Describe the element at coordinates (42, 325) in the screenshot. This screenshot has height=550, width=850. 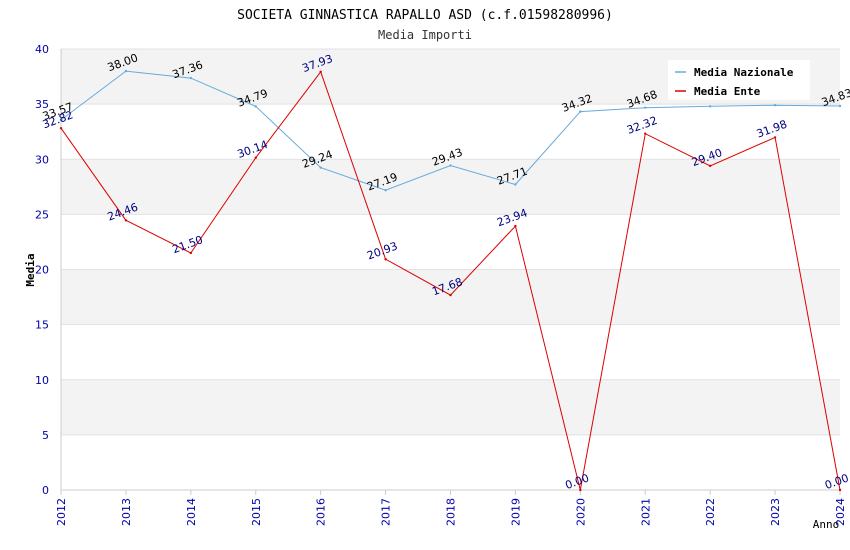
I see `y-tick-label: 15` at that location.